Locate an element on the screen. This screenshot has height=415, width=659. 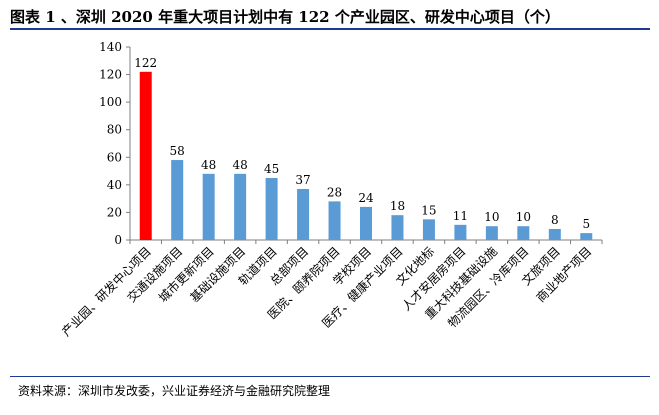
bar-value-label: 11 is located at coordinates (460, 216).